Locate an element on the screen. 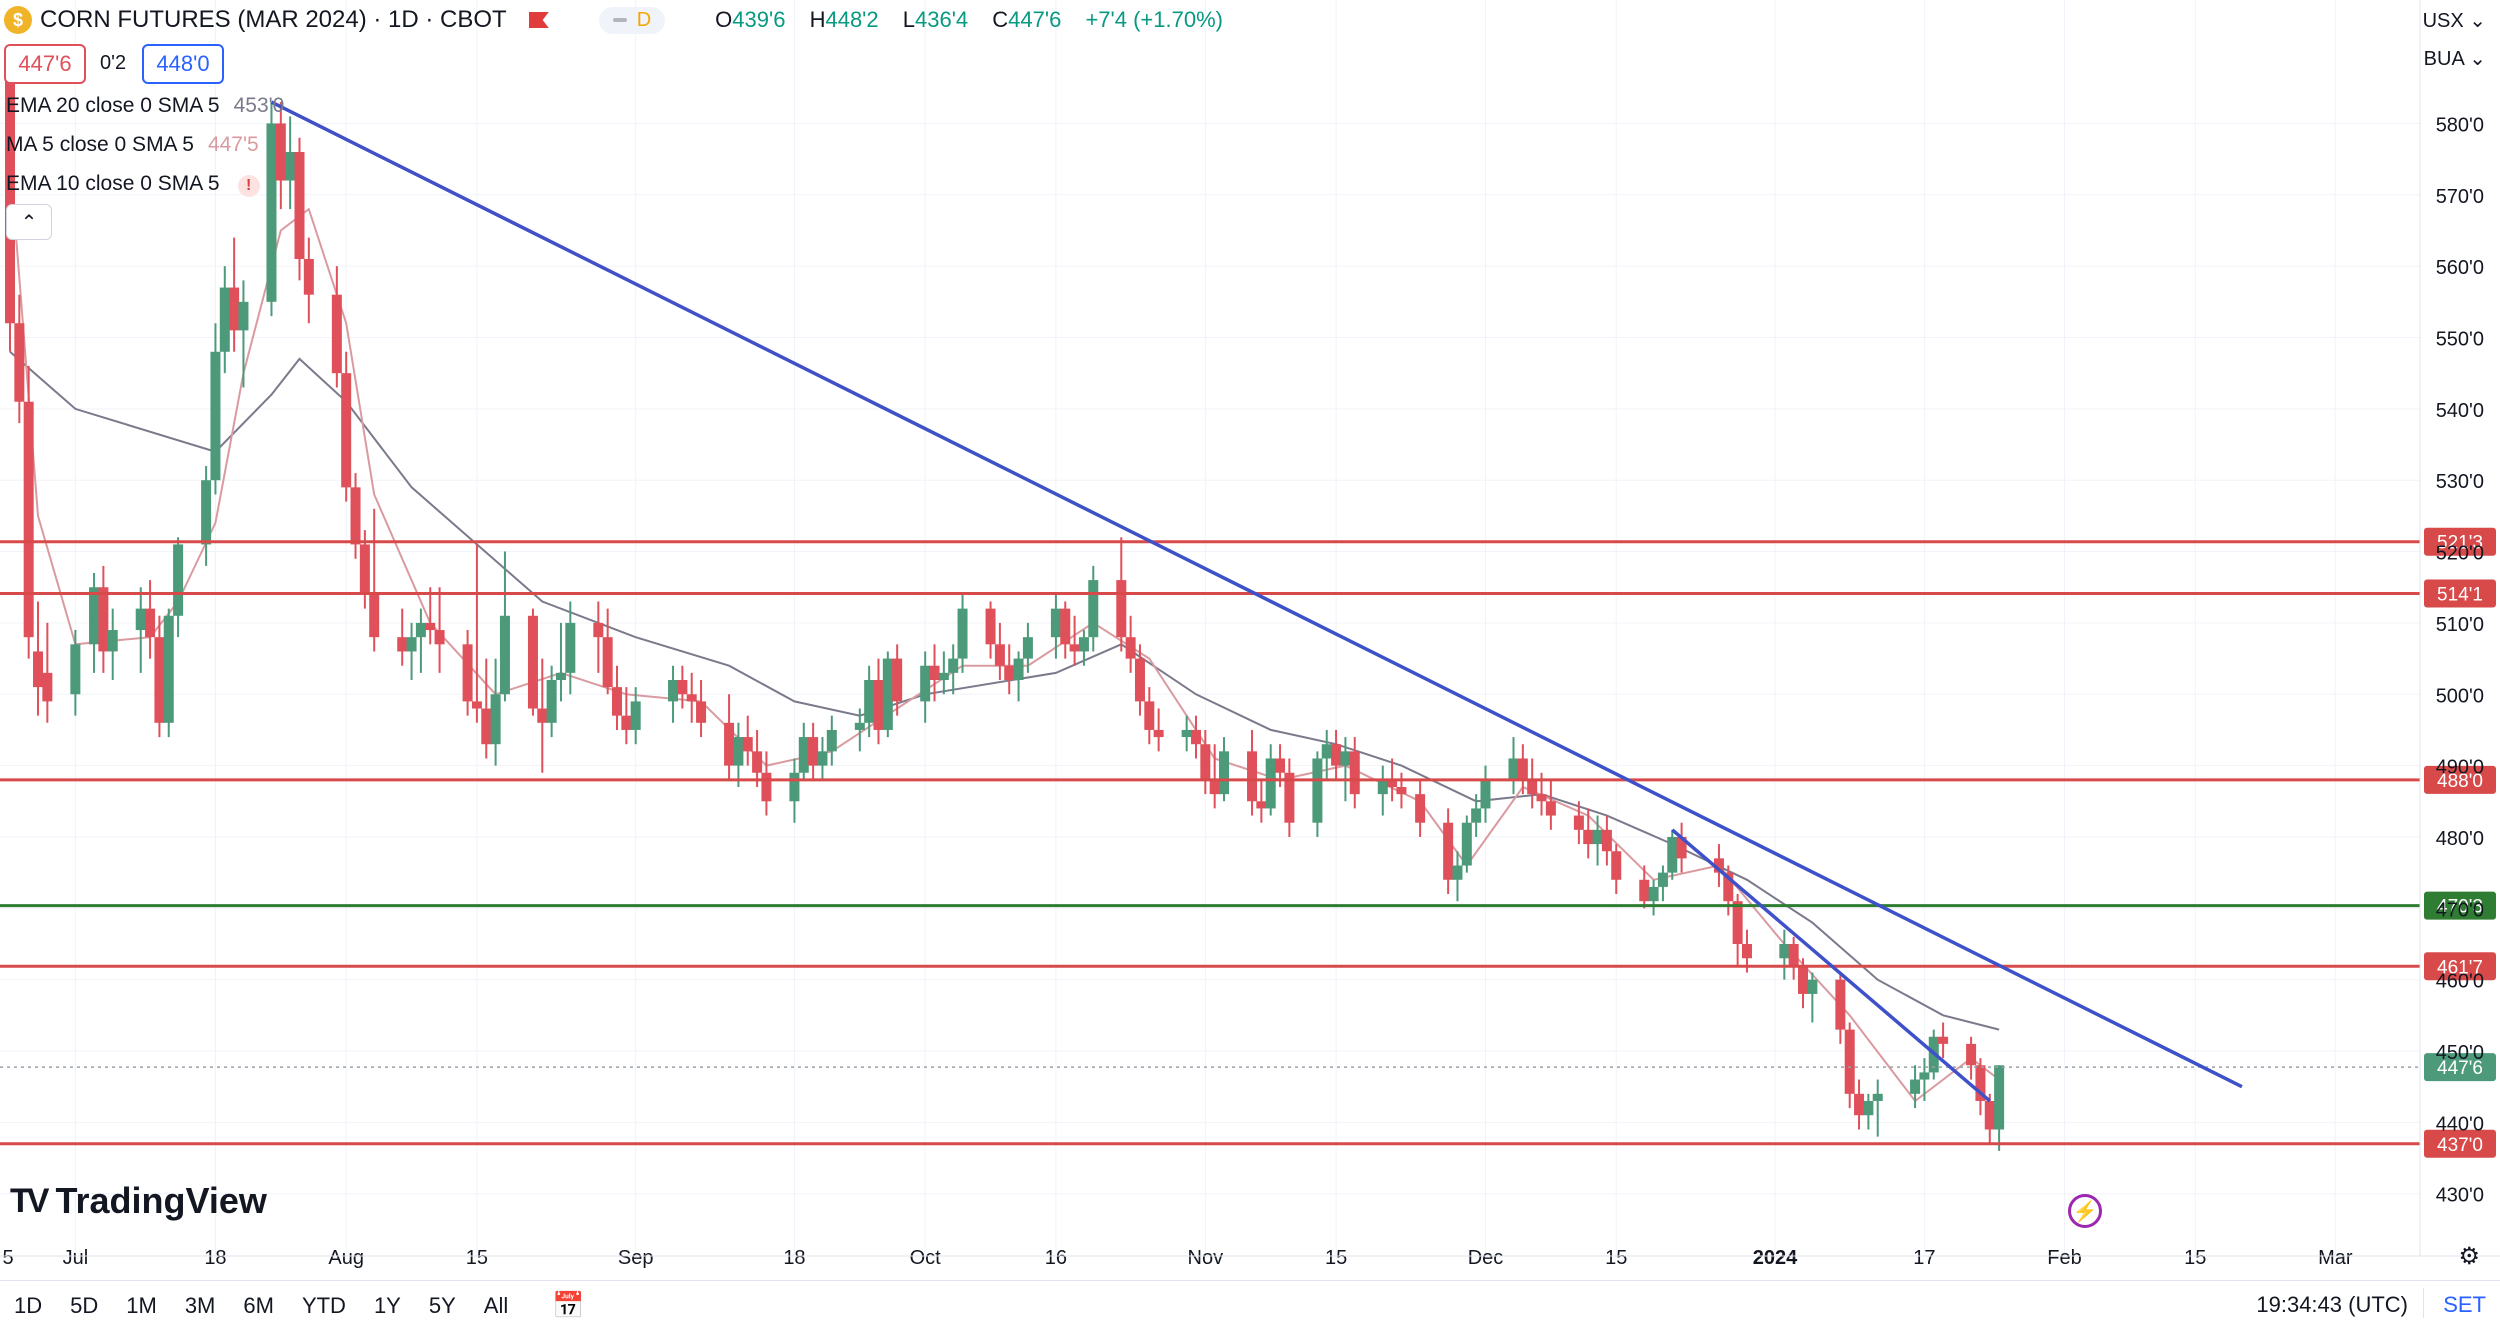 This screenshot has width=2500, height=1330. bottom-toolbar: 1D 5D 1M 3M 6M YTD 1Y 5Y All 📅 is located at coordinates (1250, 1305).